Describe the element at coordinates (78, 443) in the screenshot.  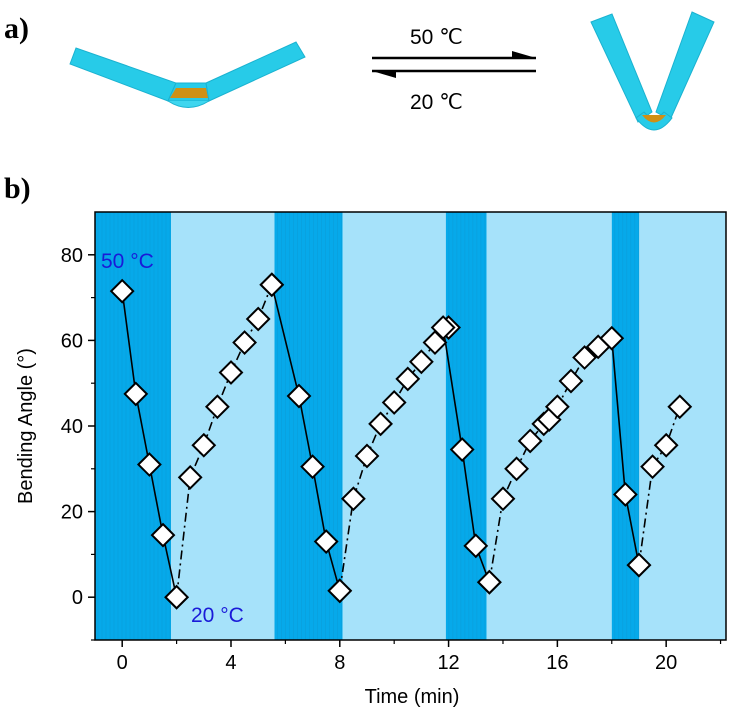
I see `y-axis: 0 20 40 60 80` at that location.